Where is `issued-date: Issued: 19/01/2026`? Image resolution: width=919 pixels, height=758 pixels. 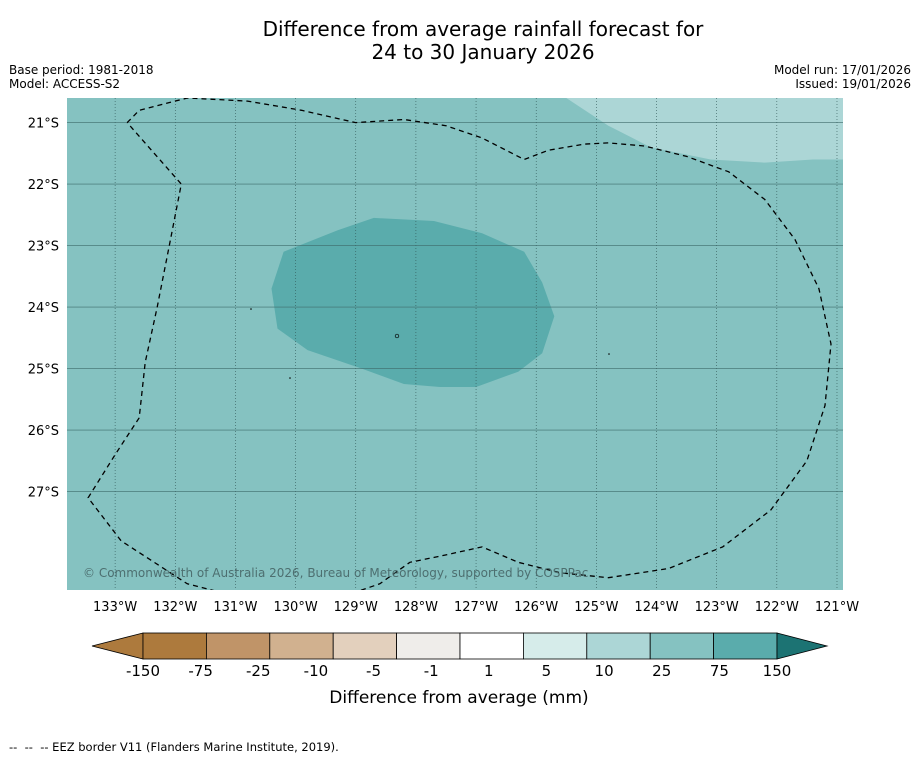
issued-date: Issued: 19/01/2026 is located at coordinates (853, 84).